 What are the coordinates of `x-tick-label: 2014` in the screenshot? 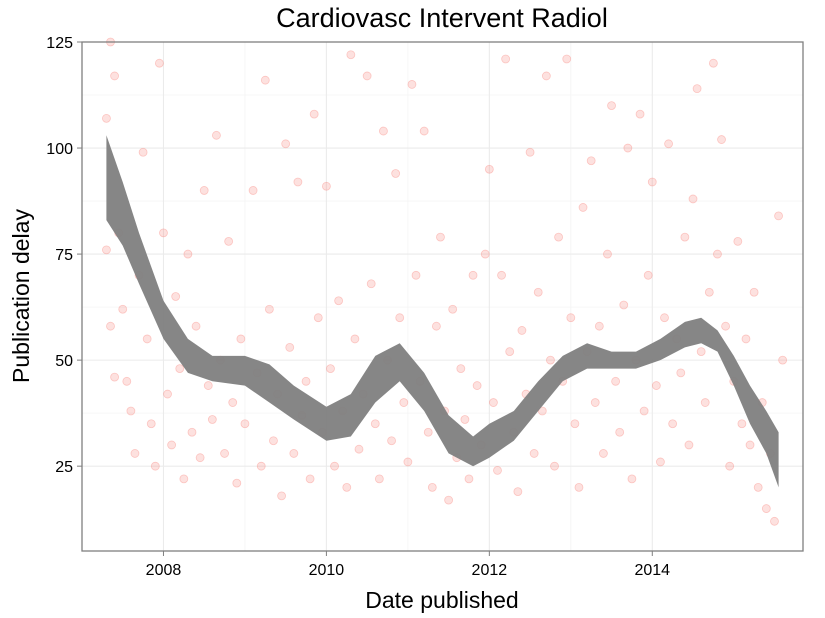 It's located at (652, 570).